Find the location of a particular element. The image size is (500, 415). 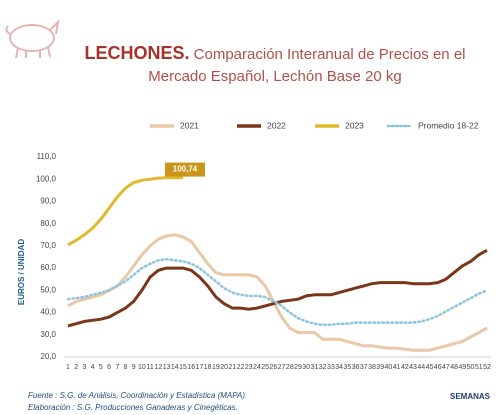

x-tick-label: 12 is located at coordinates (158, 367).